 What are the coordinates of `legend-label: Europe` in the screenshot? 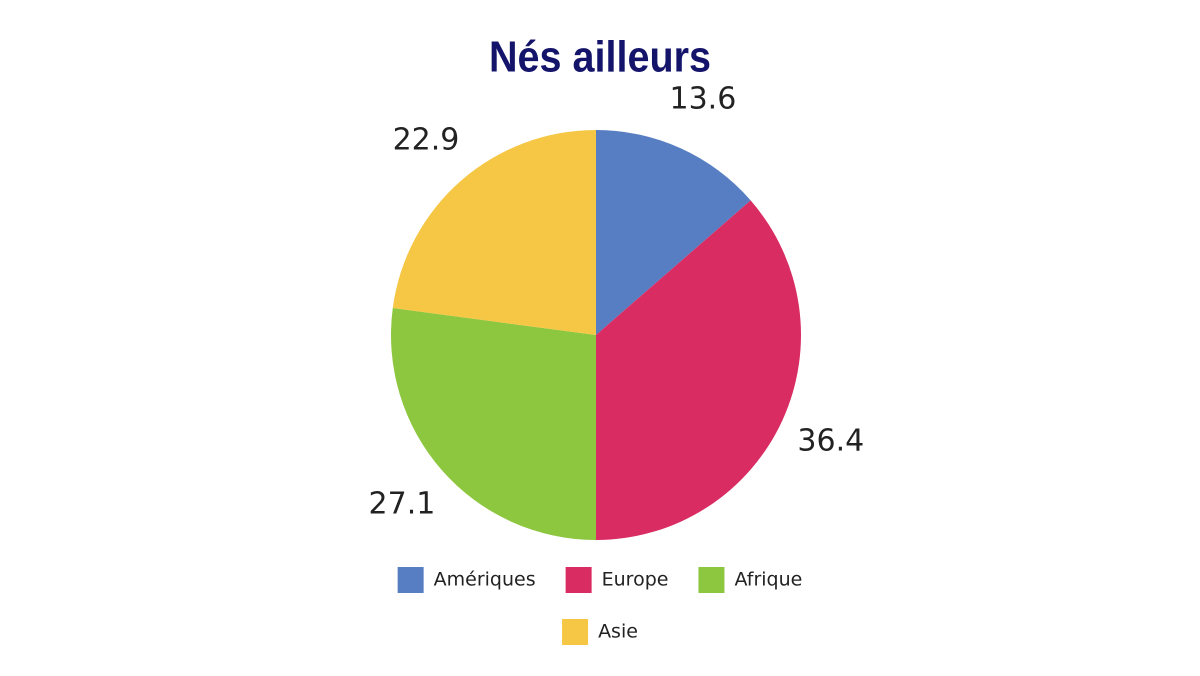 It's located at (635, 580).